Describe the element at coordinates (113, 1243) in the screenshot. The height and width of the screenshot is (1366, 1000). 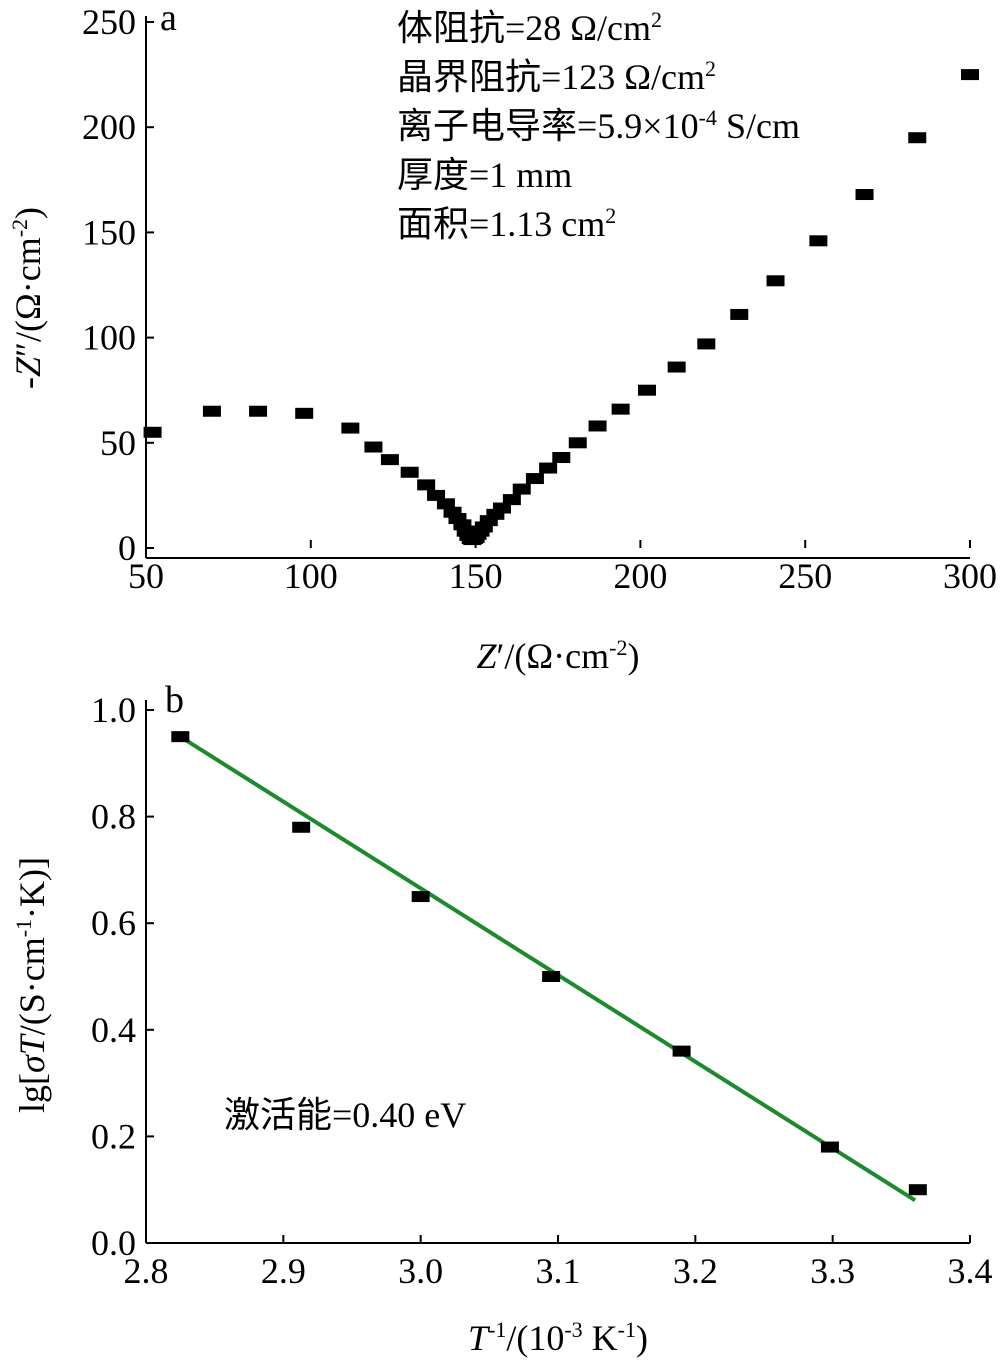
I see `y-tick-label: 0.0` at that location.